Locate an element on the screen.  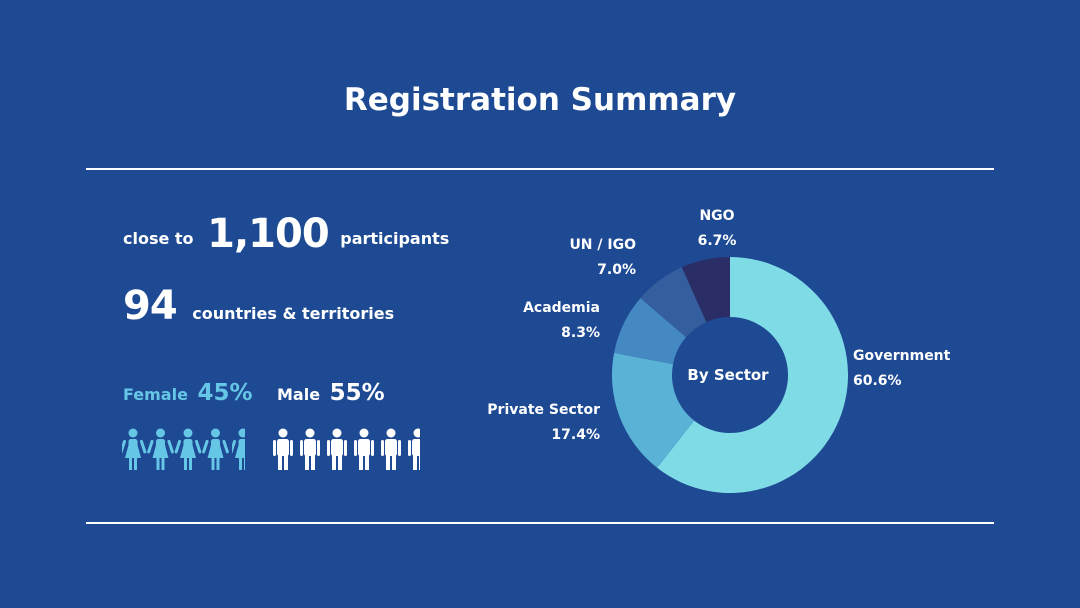
male-icon-row is located at coordinates (349, 450).